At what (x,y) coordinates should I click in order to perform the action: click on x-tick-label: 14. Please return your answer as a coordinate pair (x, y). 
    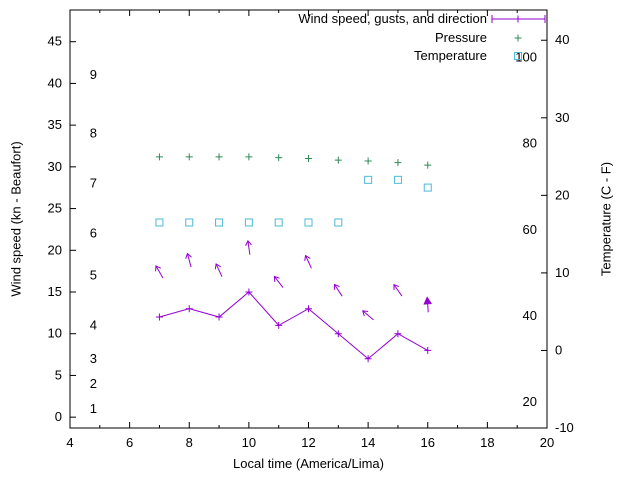
    Looking at the image, I should click on (368, 442).